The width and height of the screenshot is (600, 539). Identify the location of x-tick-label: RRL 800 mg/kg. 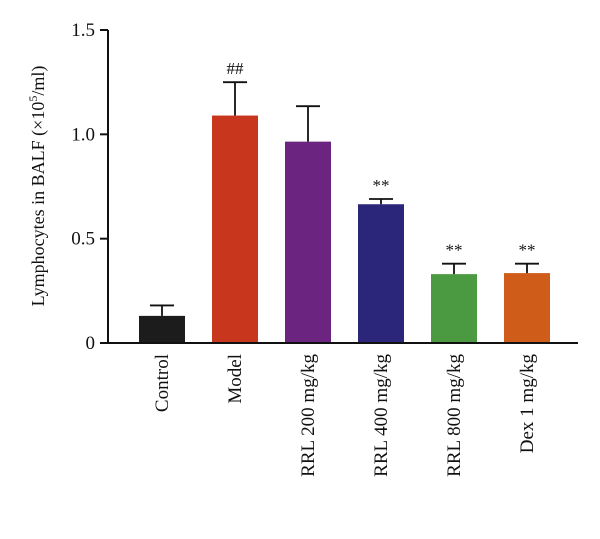
(454, 415).